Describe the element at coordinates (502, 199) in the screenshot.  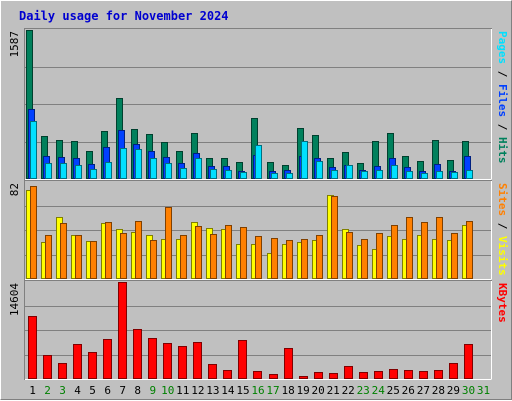
I see `legend-entry: Sites` at that location.